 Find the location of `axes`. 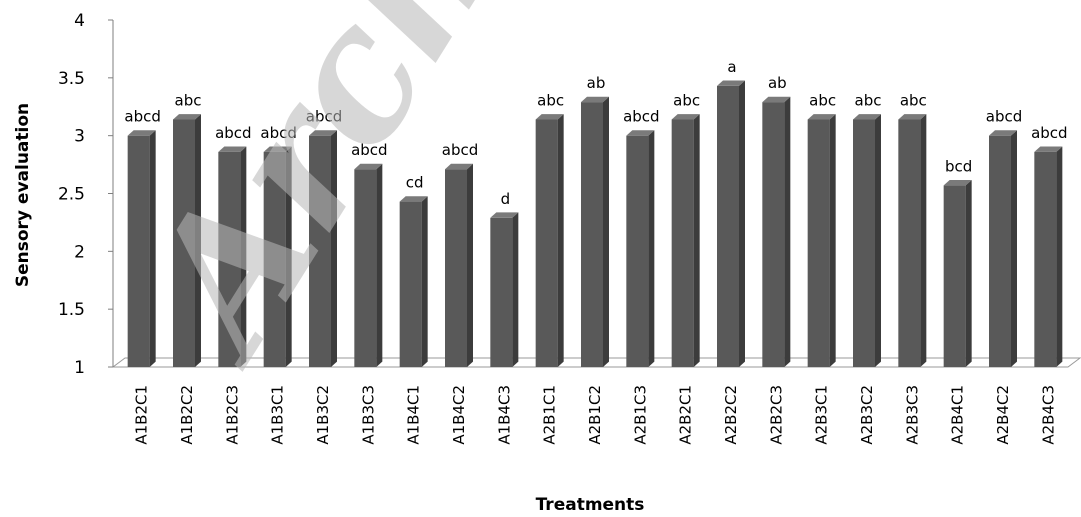

axes is located at coordinates (111, 193).